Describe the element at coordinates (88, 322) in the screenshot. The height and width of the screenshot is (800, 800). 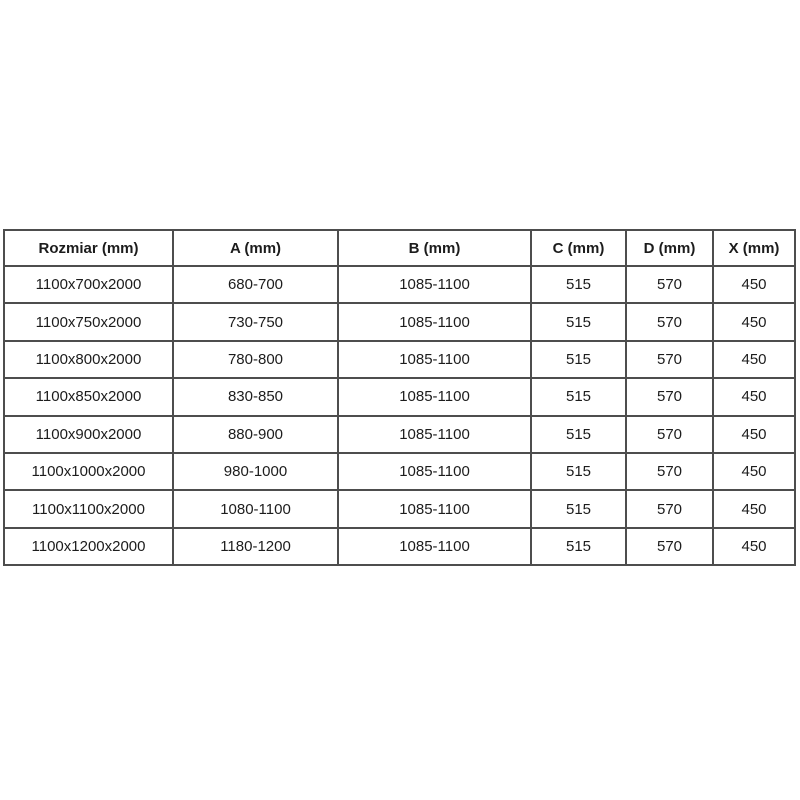
I see `table-cell-rozmiar: 1100x750x2000` at that location.